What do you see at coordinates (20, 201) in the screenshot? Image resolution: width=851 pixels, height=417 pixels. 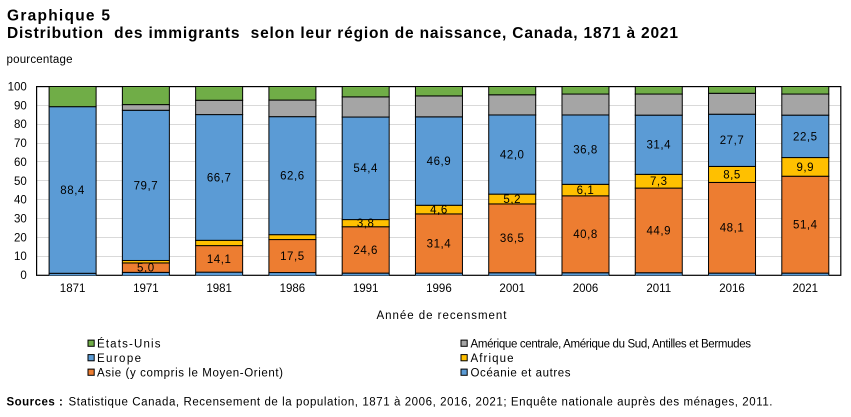 I see `svg-text: 40` at bounding box center [20, 201].